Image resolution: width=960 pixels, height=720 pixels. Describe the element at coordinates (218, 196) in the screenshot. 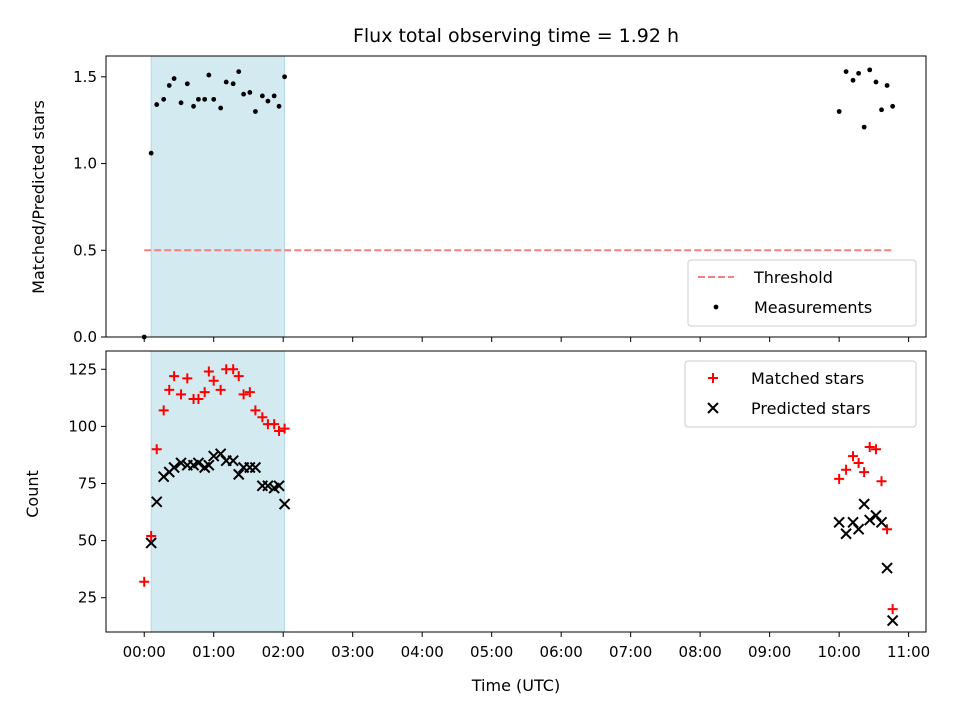

I see `top-shaded-region` at that location.